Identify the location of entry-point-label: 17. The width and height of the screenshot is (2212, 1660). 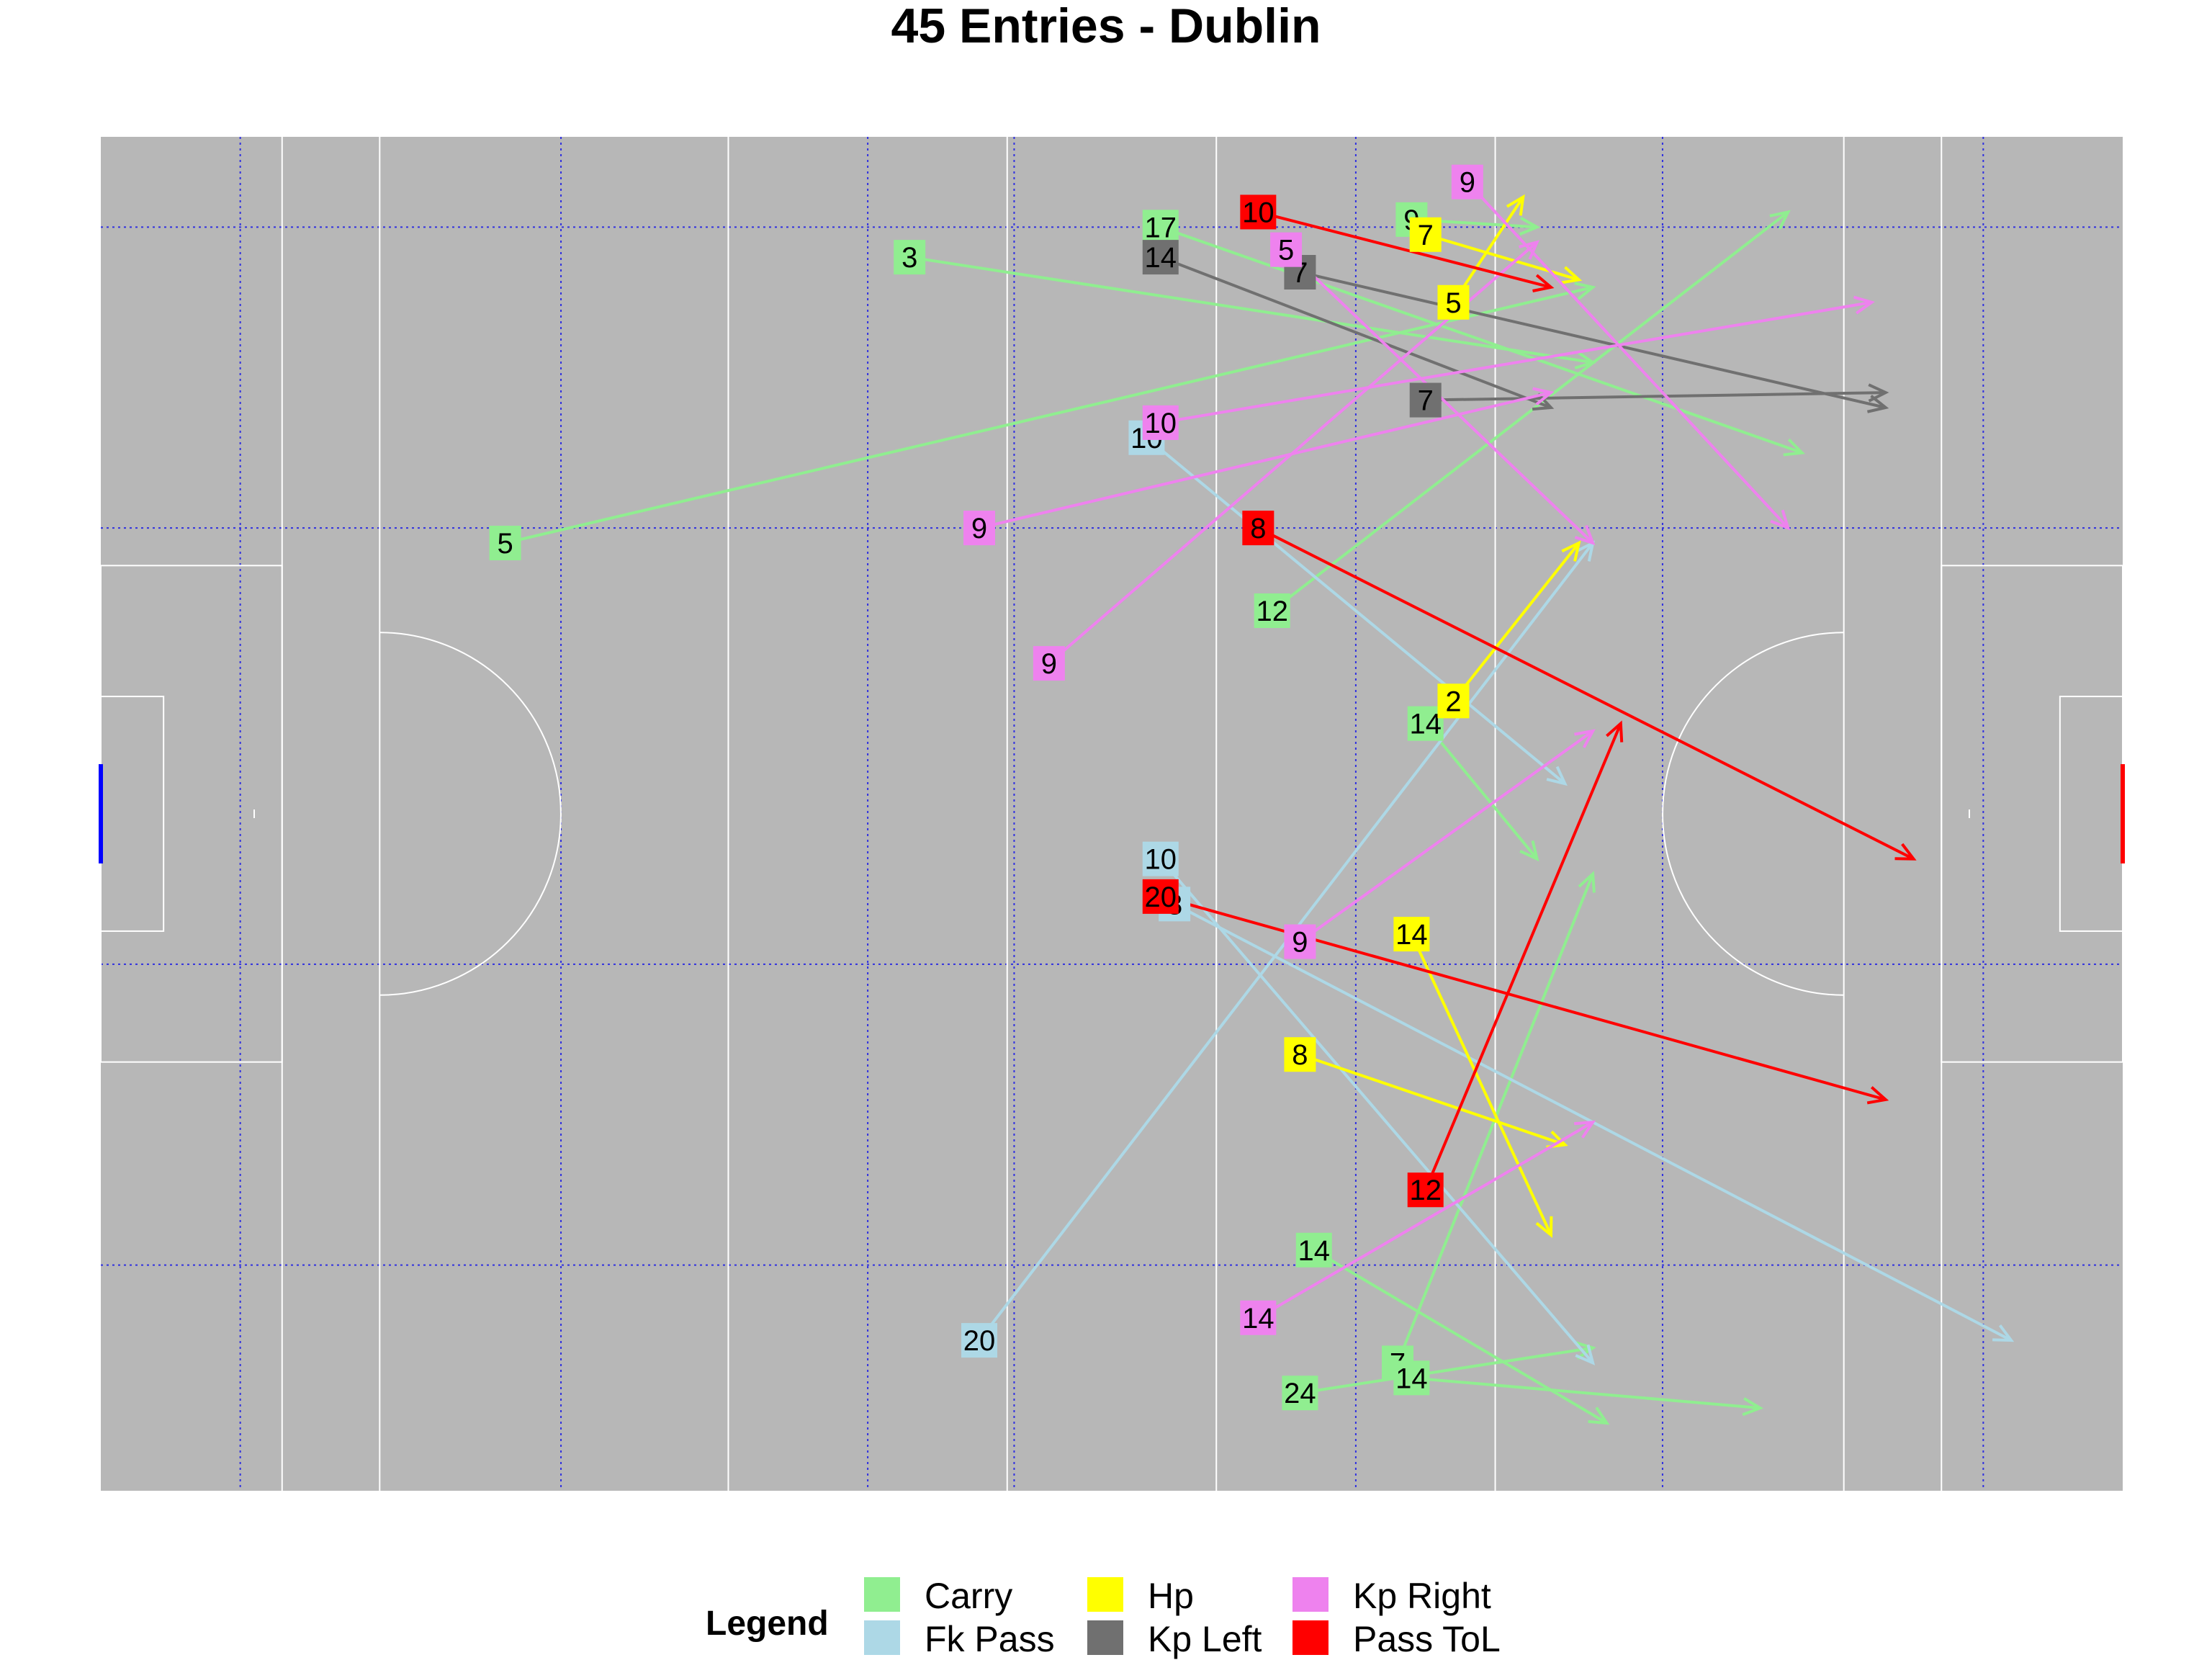
(1161, 227).